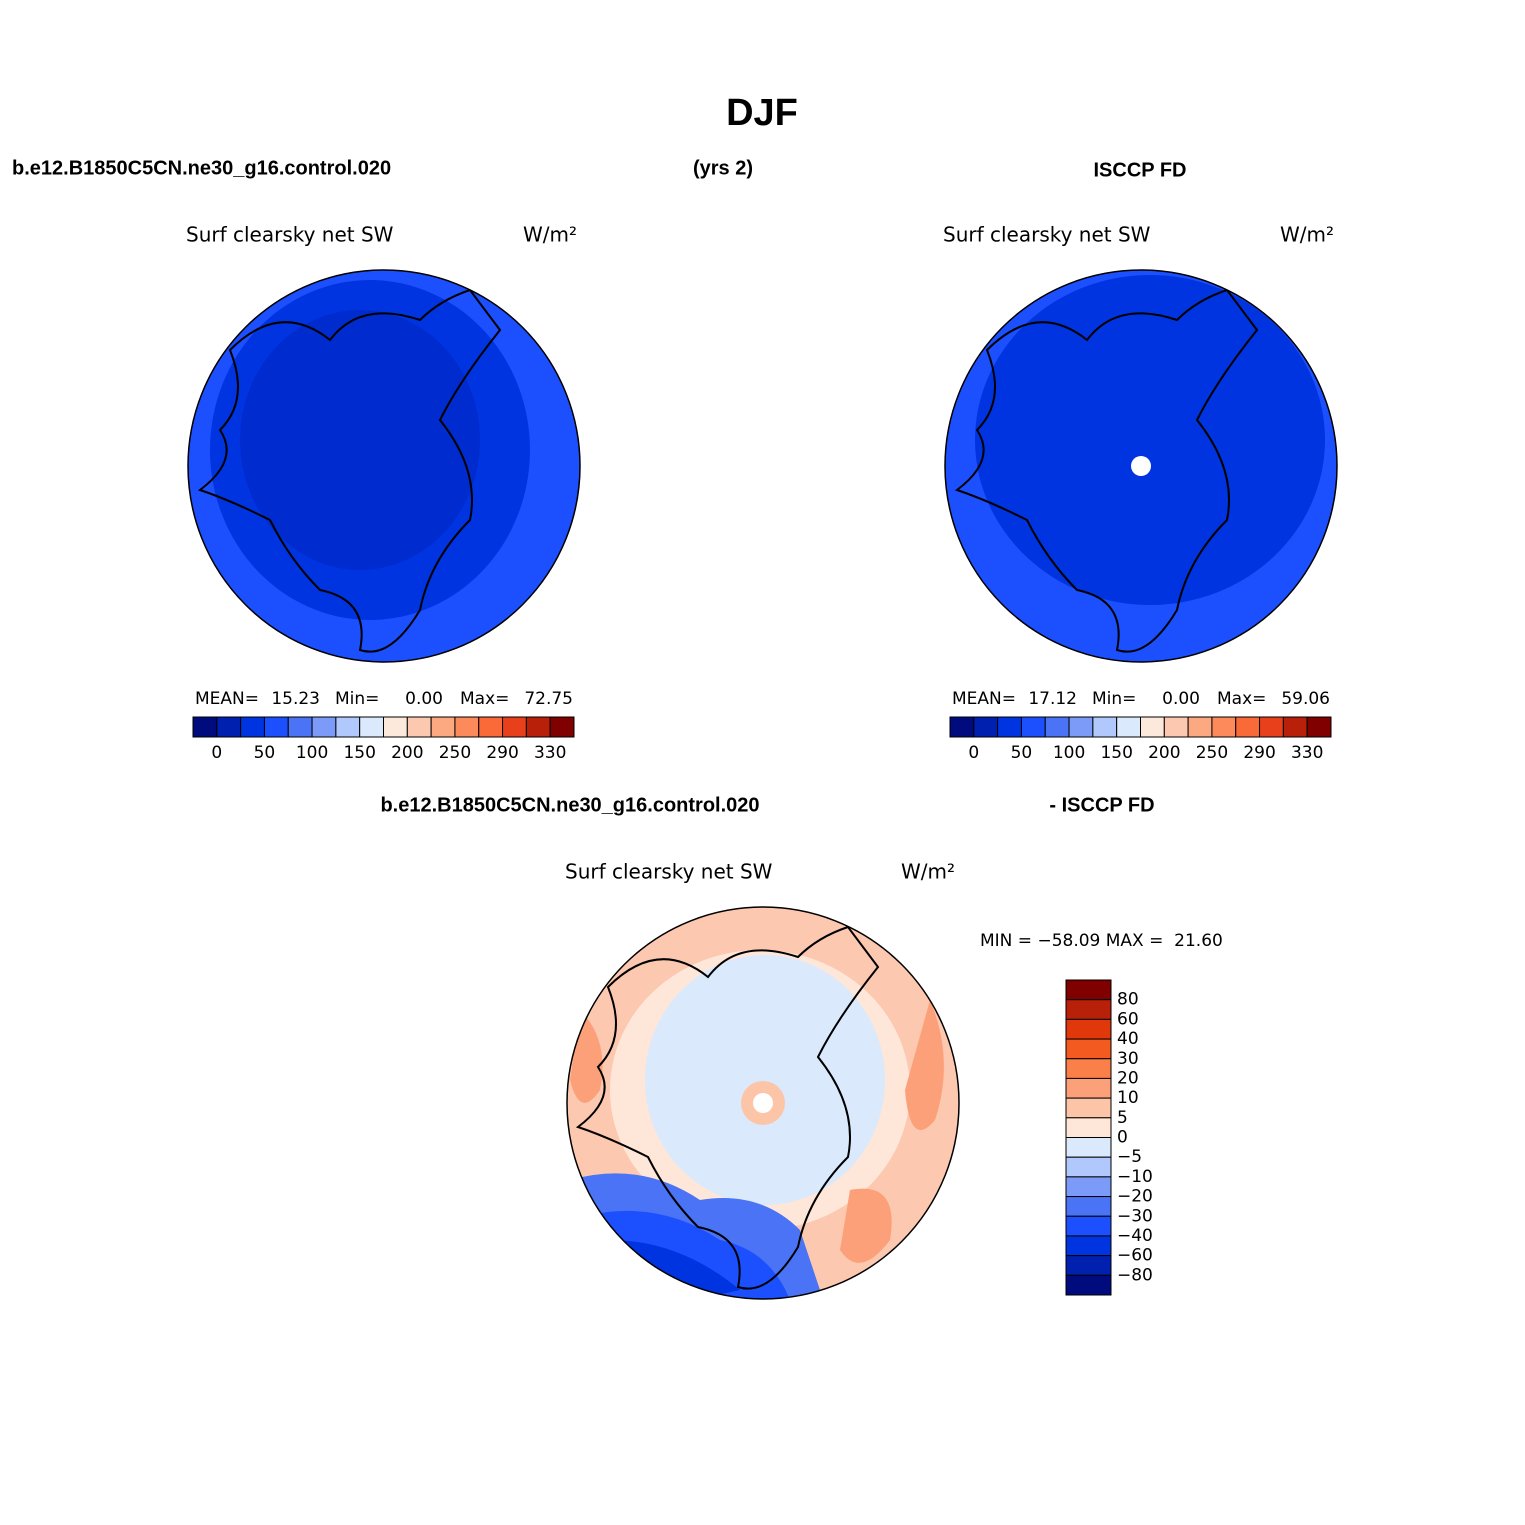 This screenshot has height=1525, width=1525. What do you see at coordinates (1135, 1177) in the screenshot?
I see `colorbar-label: −10` at bounding box center [1135, 1177].